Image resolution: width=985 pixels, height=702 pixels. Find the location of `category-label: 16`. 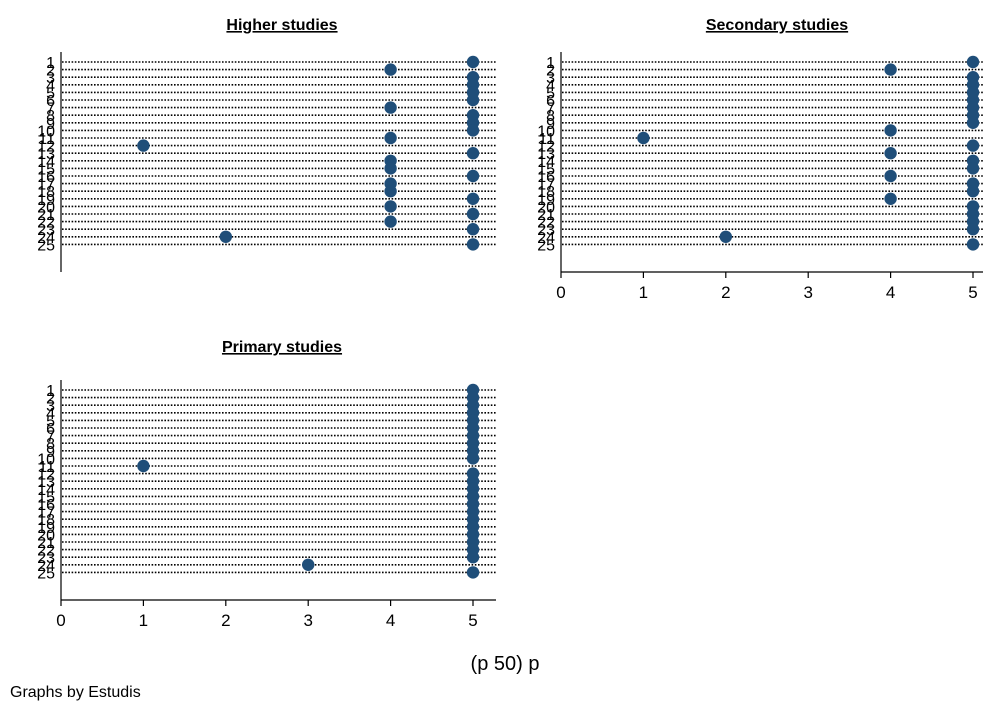

category-label: 16 is located at coordinates (546, 177).